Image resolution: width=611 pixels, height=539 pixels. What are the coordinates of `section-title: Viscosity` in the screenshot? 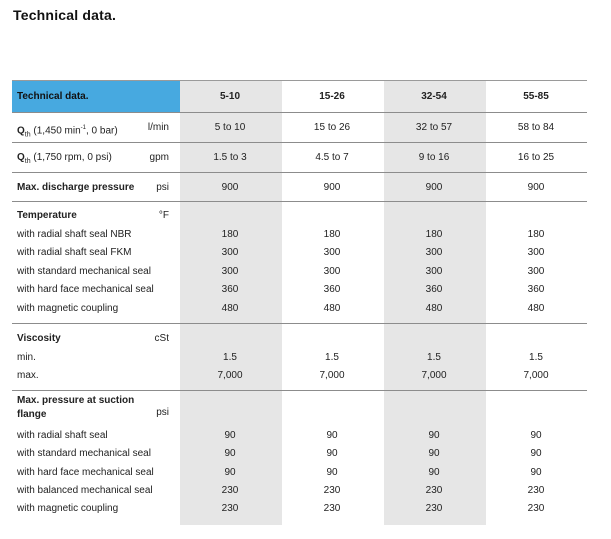 It's located at (39, 338).